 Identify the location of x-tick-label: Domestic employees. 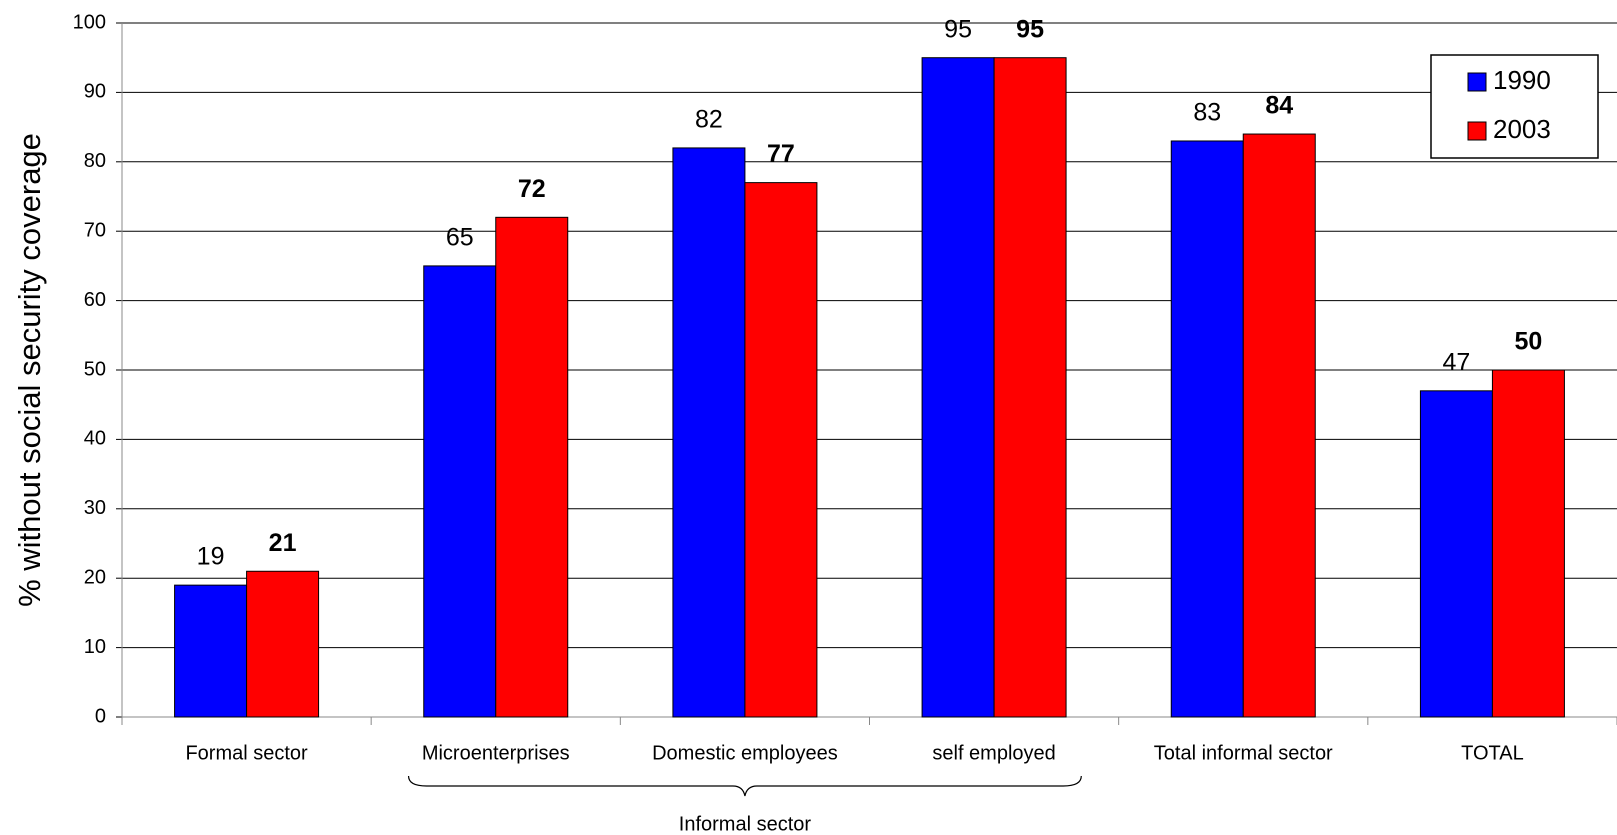
(745, 753).